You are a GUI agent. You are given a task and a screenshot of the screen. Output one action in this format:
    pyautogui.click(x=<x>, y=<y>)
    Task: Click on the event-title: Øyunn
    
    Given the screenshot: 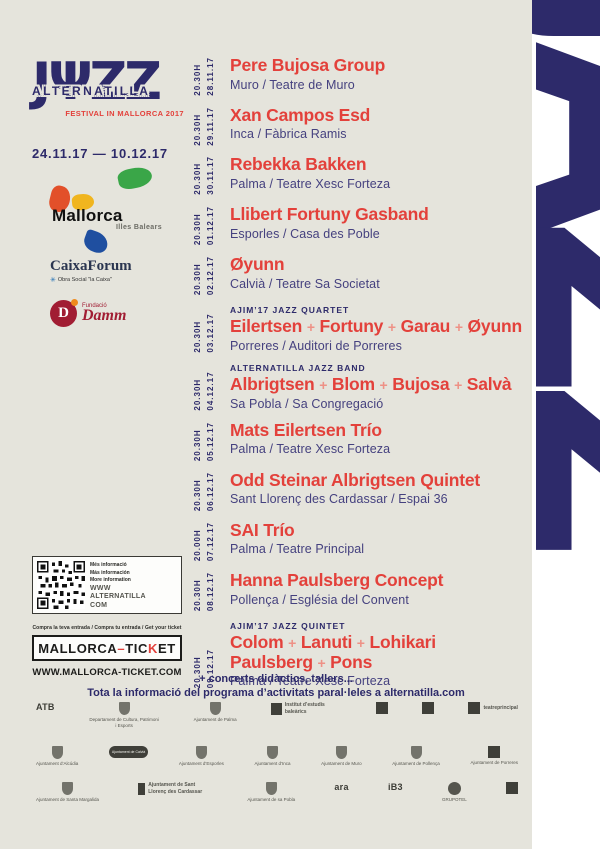 What is the action you would take?
    pyautogui.click(x=377, y=264)
    